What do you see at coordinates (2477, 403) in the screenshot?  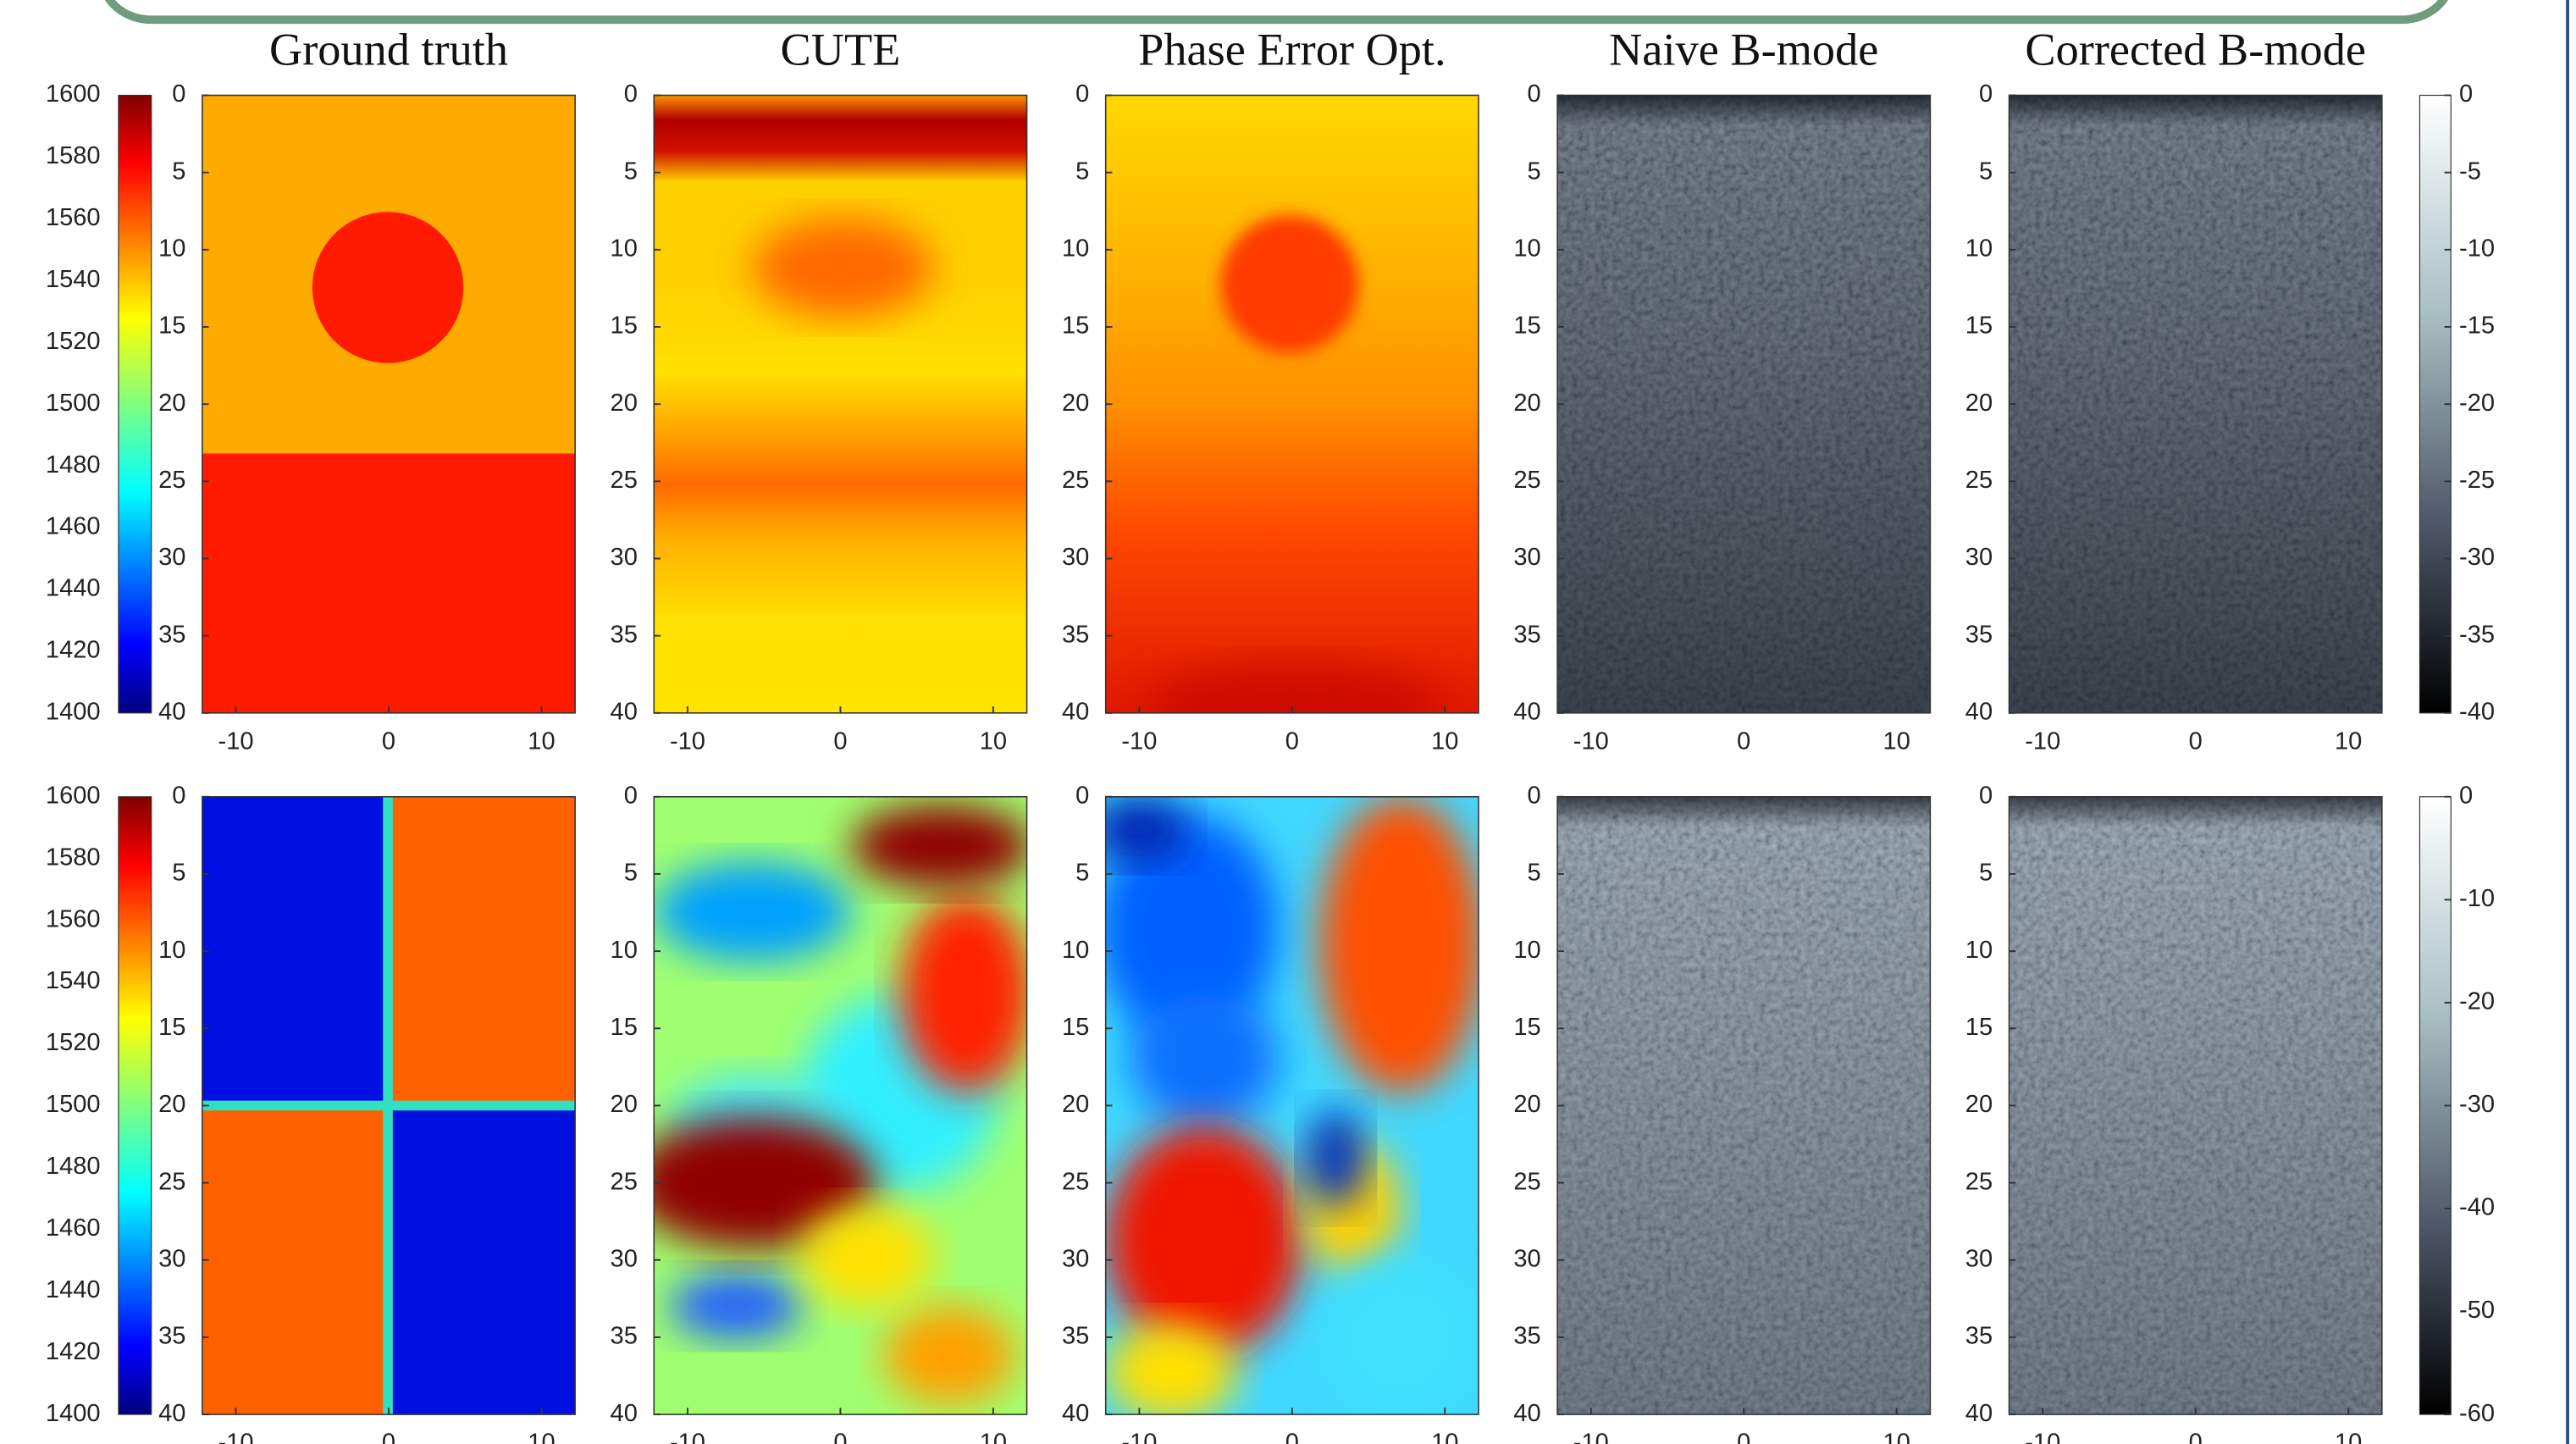 I see `colorbar-tick-label: -20` at bounding box center [2477, 403].